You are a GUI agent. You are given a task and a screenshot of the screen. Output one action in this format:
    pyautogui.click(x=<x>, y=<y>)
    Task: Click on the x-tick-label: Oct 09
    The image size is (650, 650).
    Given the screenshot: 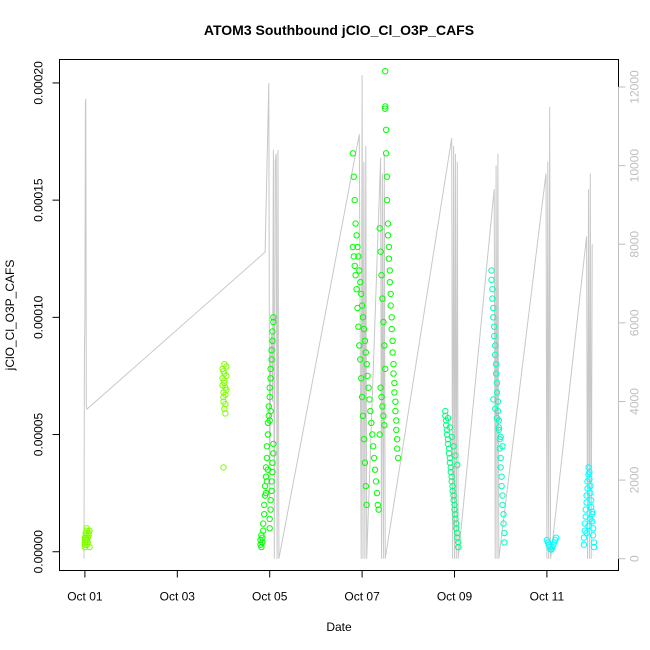 What is the action you would take?
    pyautogui.click(x=455, y=597)
    